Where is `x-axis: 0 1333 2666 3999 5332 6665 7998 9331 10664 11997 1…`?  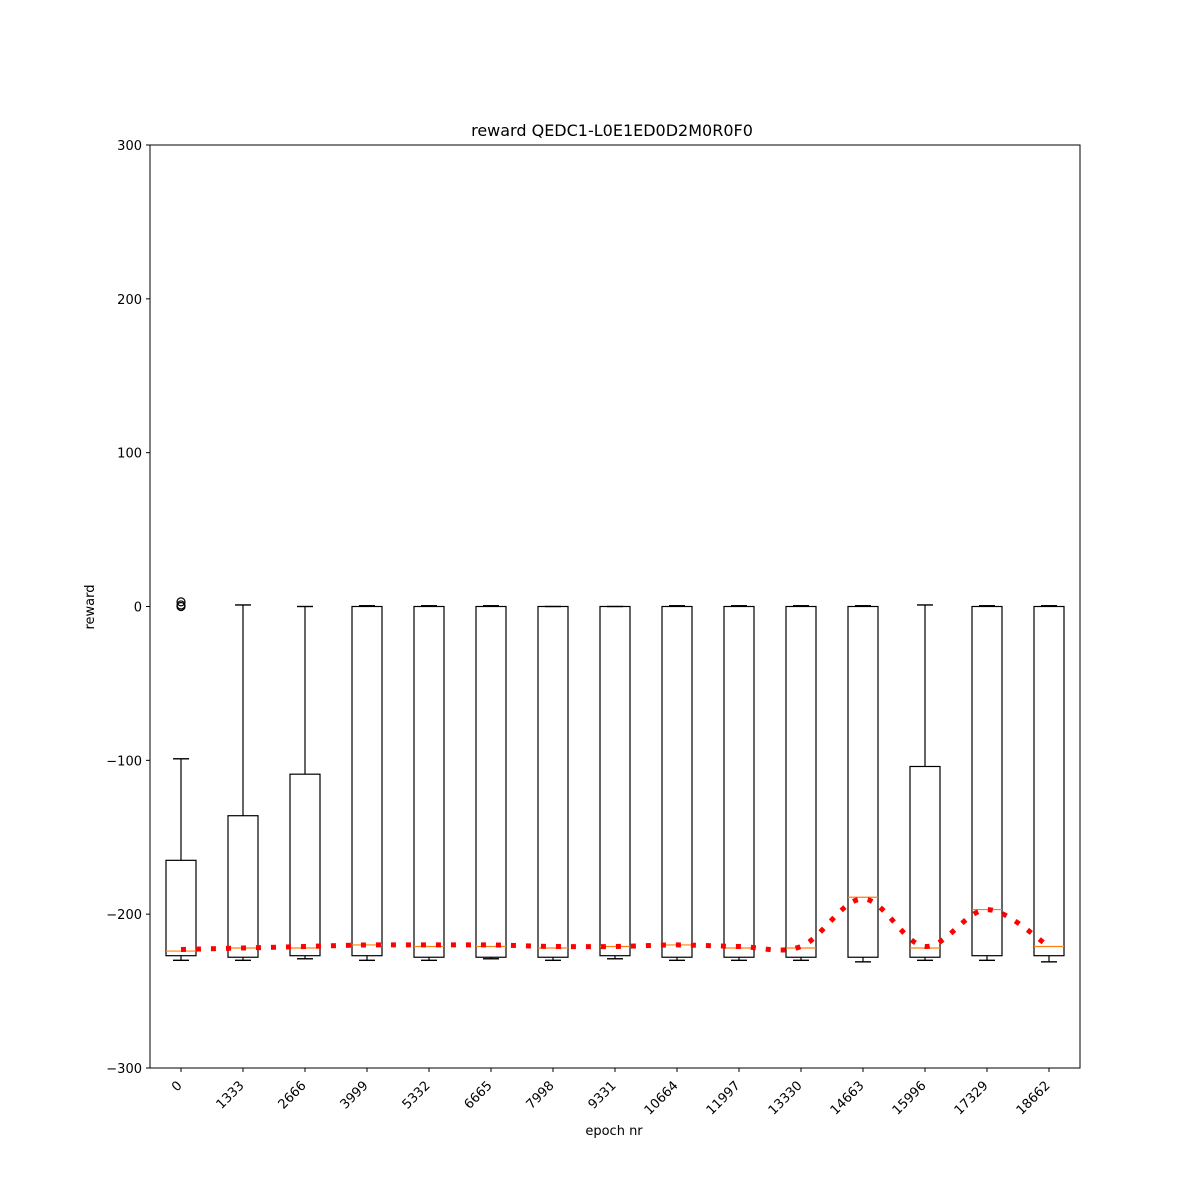
x-axis: 0 1333 2666 3999 5332 6665 7998 9331 10664 11997 1… is located at coordinates (611, 1093).